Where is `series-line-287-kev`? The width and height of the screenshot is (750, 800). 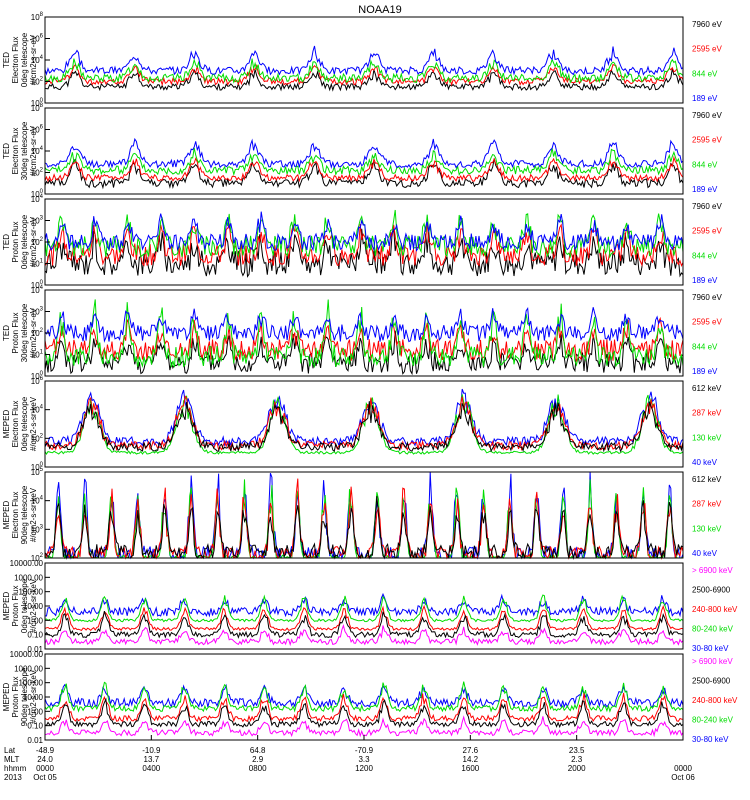
series-line-287-kev is located at coordinates (364, 423).